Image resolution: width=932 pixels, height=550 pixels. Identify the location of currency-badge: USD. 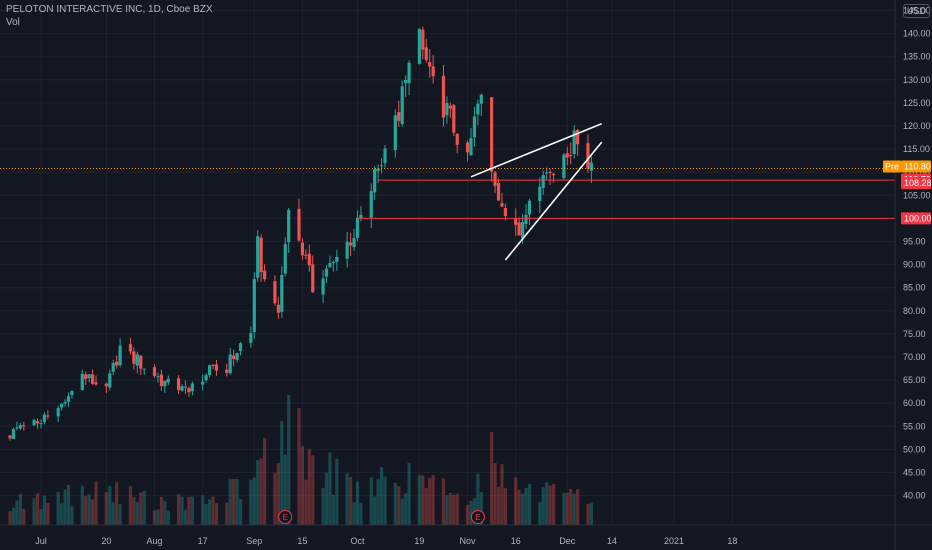
(917, 11).